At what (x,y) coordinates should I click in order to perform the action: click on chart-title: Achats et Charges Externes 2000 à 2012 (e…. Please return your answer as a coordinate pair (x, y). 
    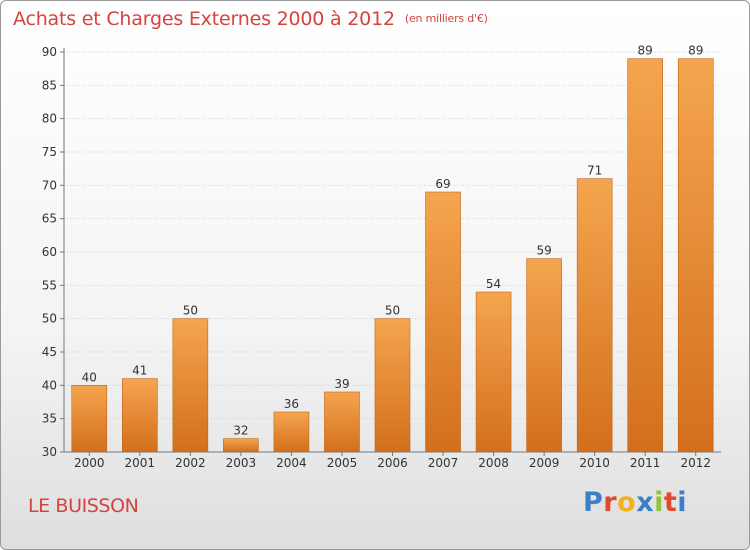
    Looking at the image, I should click on (250, 19).